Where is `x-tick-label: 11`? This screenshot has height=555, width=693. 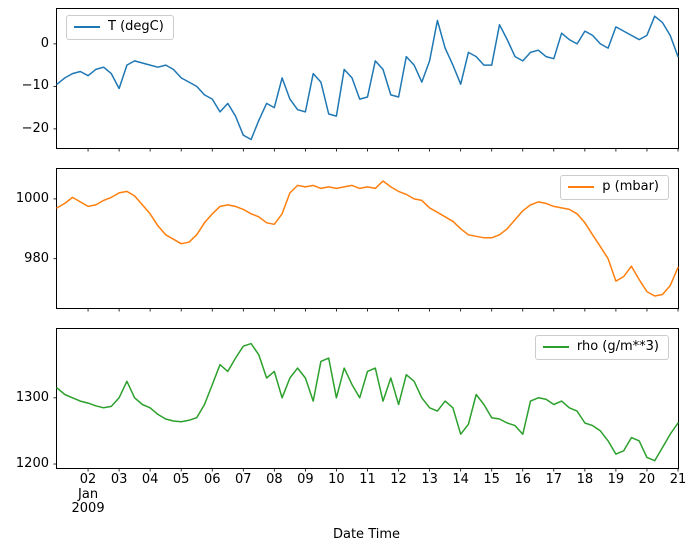
x-tick-label: 11 is located at coordinates (367, 479).